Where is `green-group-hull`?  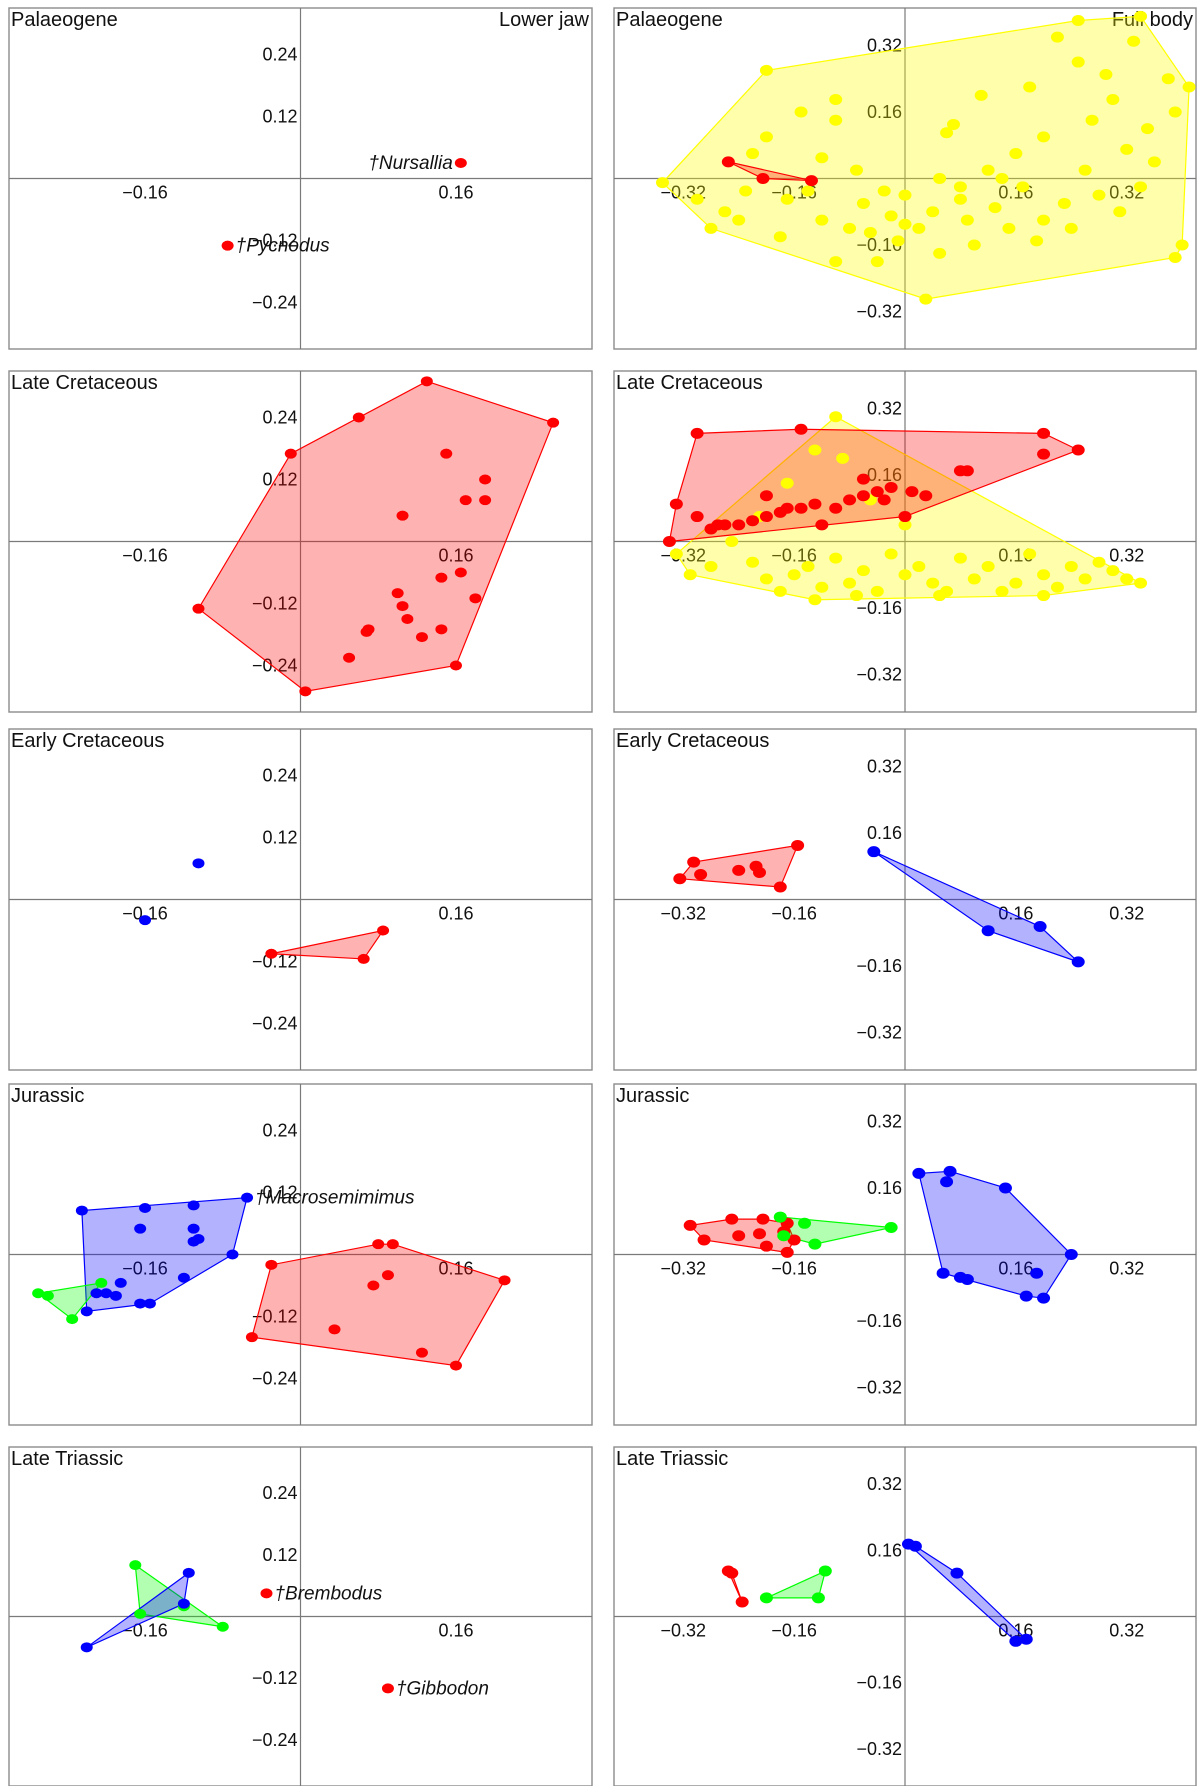
green-group-hull is located at coordinates (179, 1595).